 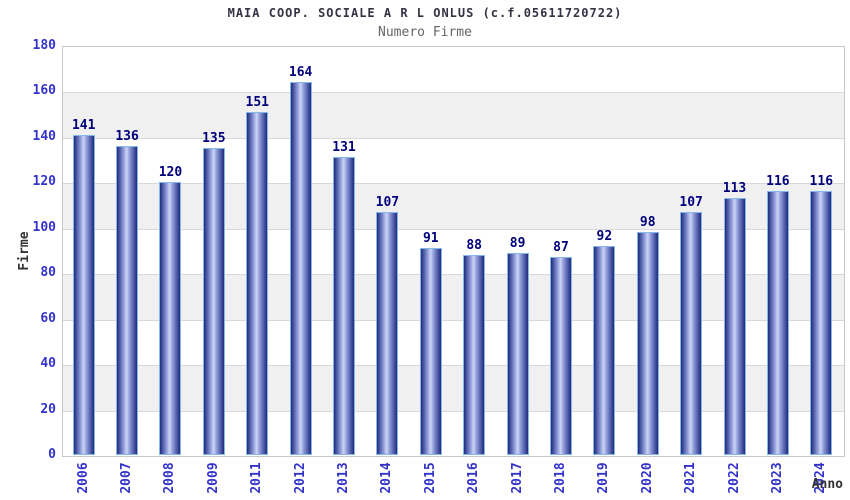 I want to click on bar-2011, so click(x=257, y=283).